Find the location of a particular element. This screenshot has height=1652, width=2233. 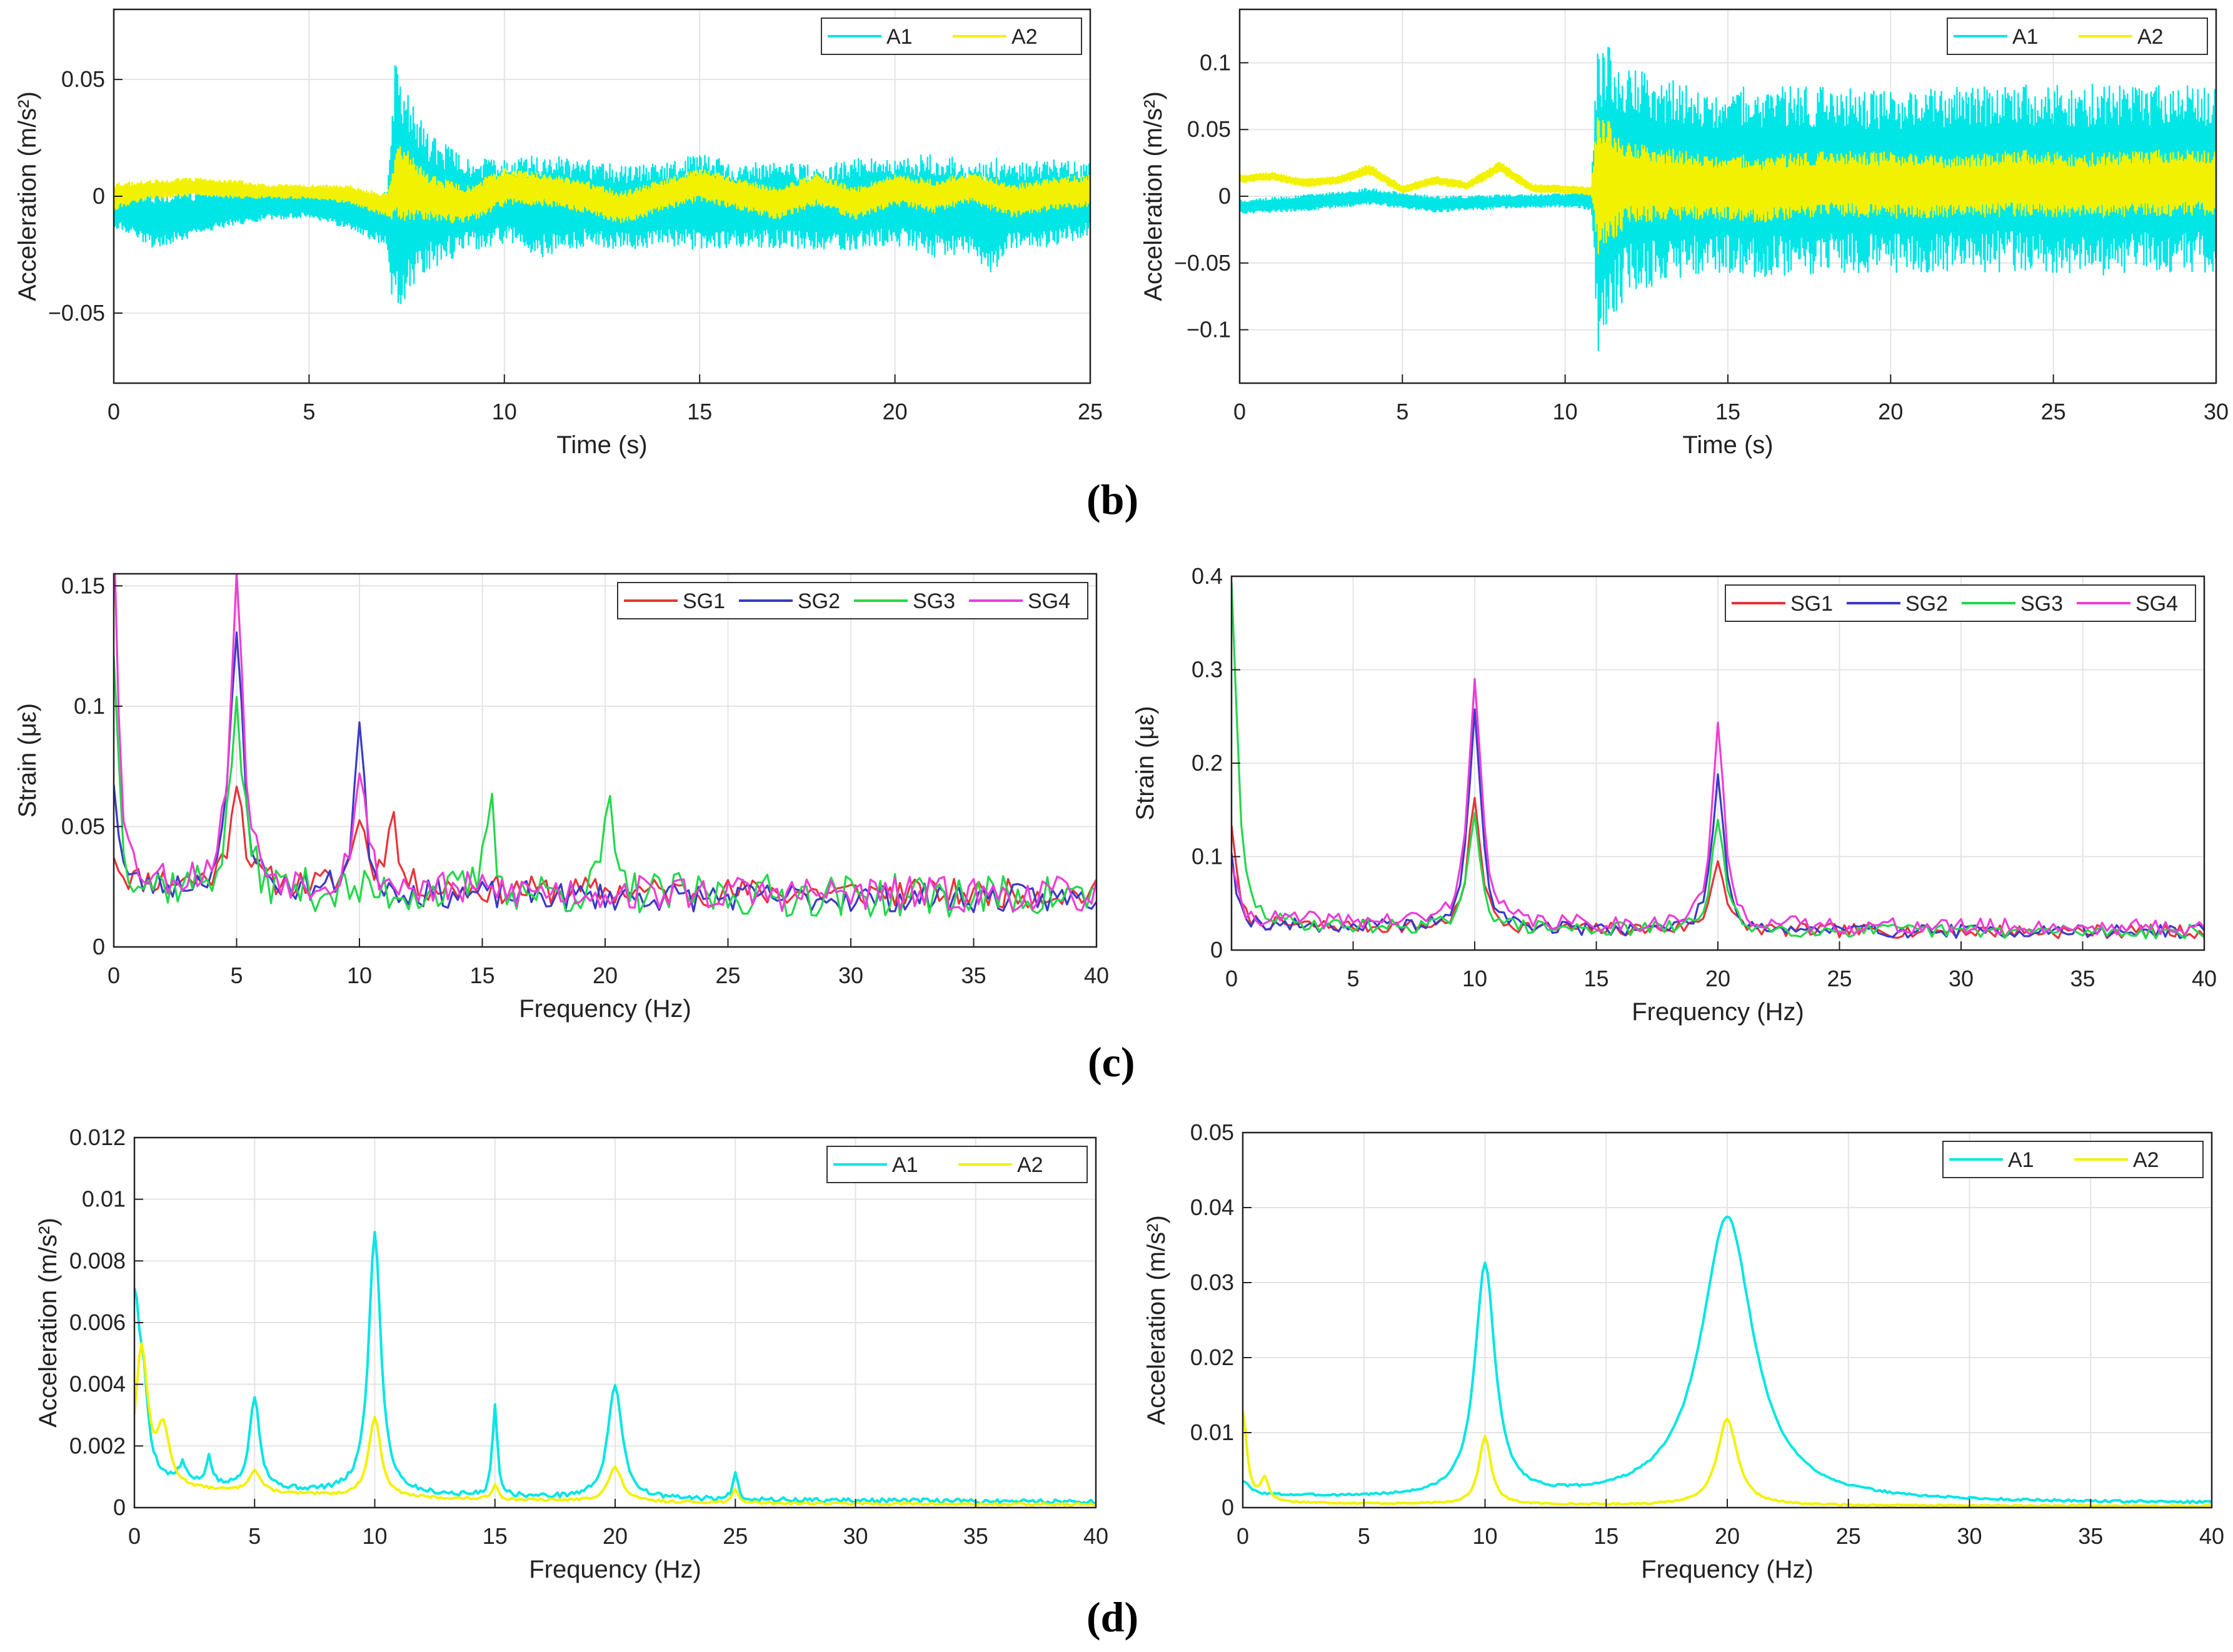

series-line-SG3 is located at coordinates (605, 787).